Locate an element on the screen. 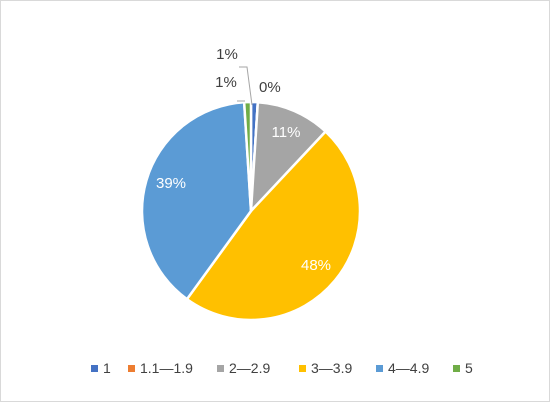 This screenshot has height=403, width=550. legend-label-4-4-9: 4—4.9 is located at coordinates (408, 368).